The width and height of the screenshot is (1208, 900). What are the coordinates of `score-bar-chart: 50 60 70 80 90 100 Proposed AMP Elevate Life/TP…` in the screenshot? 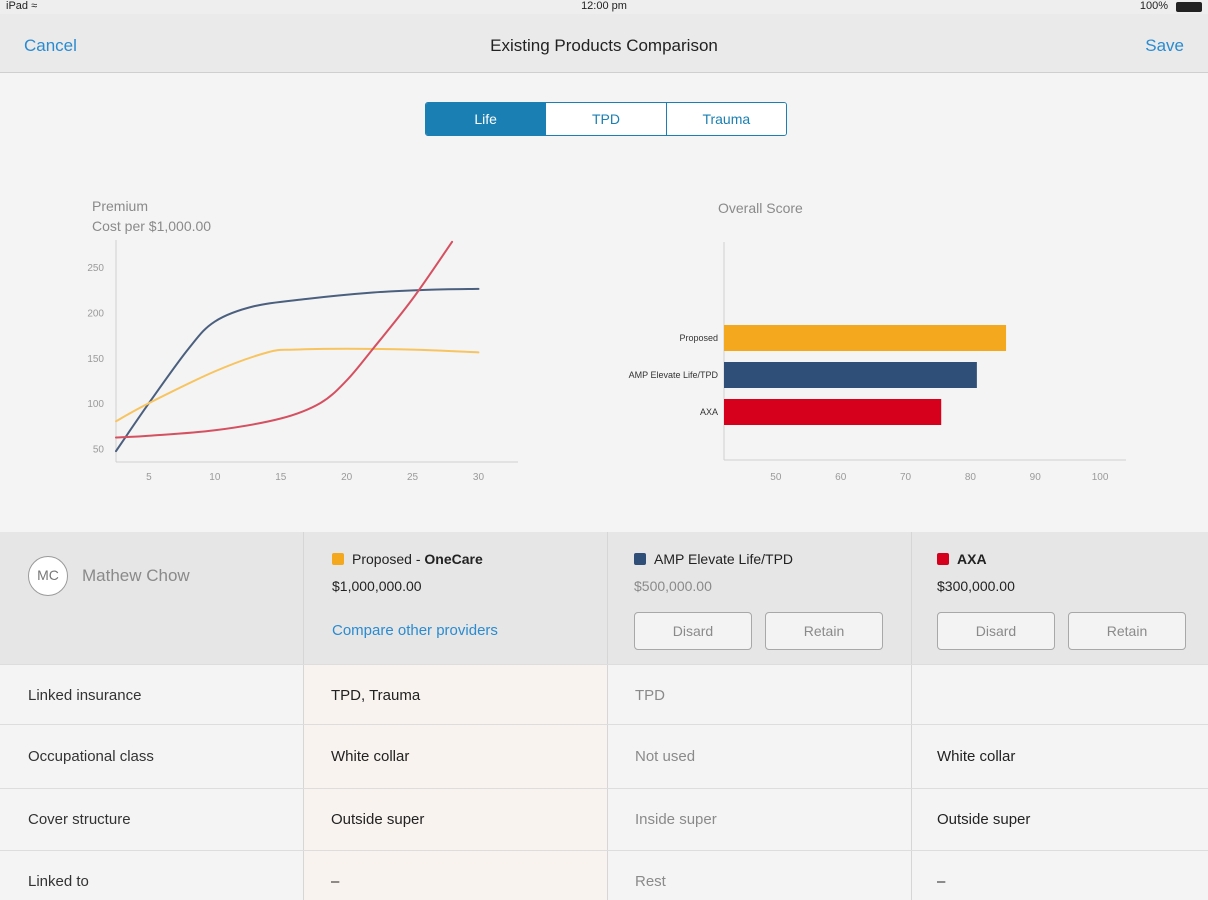 It's located at (877, 362).